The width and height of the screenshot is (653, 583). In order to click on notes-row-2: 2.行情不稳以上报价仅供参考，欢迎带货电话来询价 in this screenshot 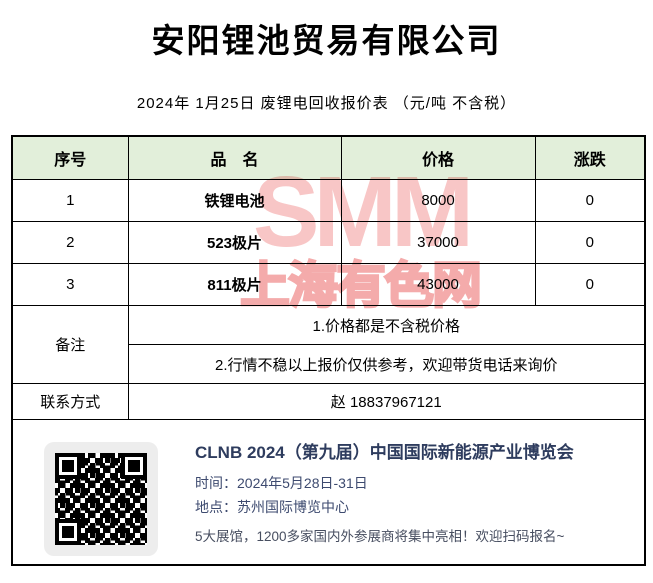, I will do `click(329, 364)`.